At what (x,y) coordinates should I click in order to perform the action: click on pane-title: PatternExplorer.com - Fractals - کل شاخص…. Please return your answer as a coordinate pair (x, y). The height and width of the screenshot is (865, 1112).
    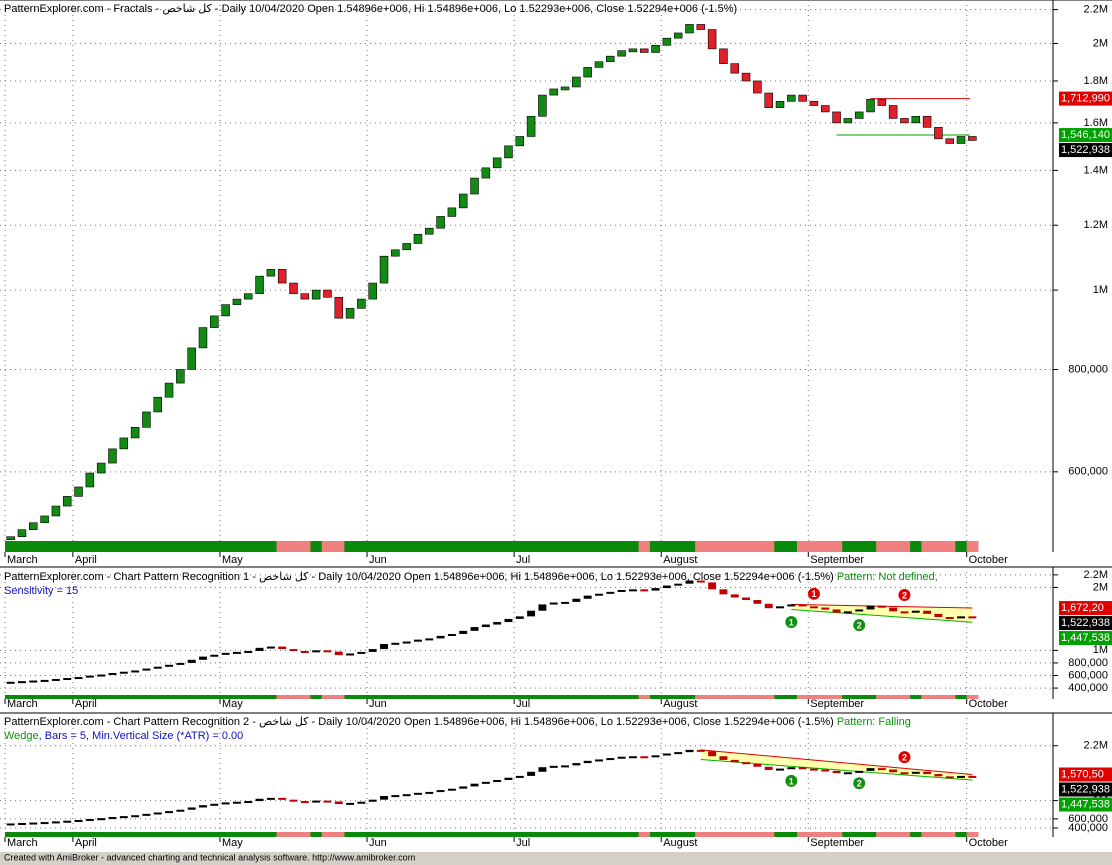
    Looking at the image, I should click on (370, 9).